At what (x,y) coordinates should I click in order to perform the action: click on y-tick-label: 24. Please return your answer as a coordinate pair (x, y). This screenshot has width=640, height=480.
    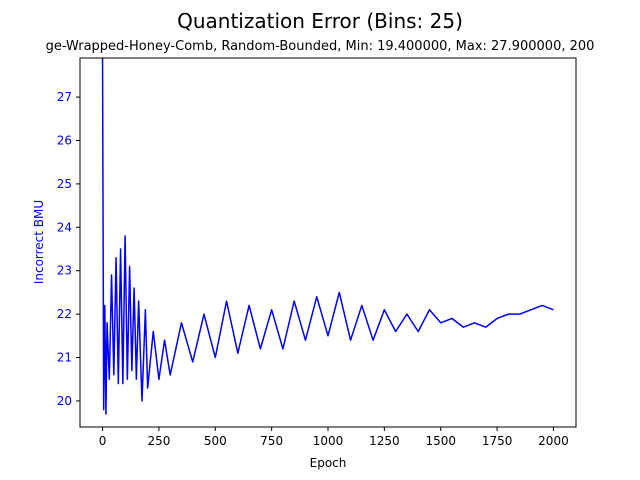
    Looking at the image, I should click on (64, 227).